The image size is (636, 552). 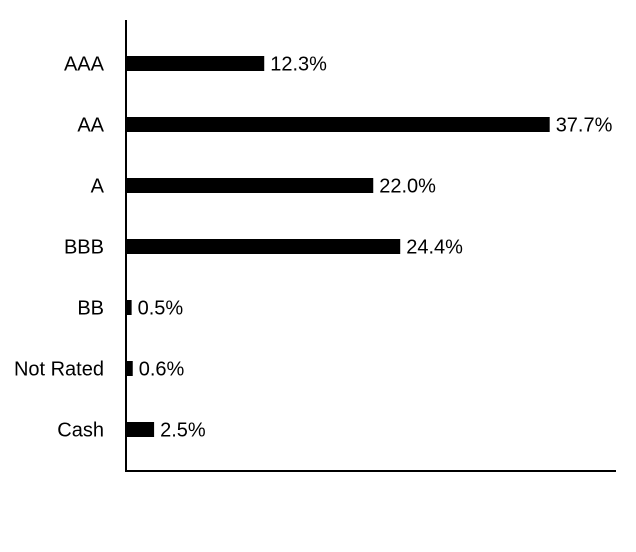 I want to click on bar-a, so click(x=250, y=185).